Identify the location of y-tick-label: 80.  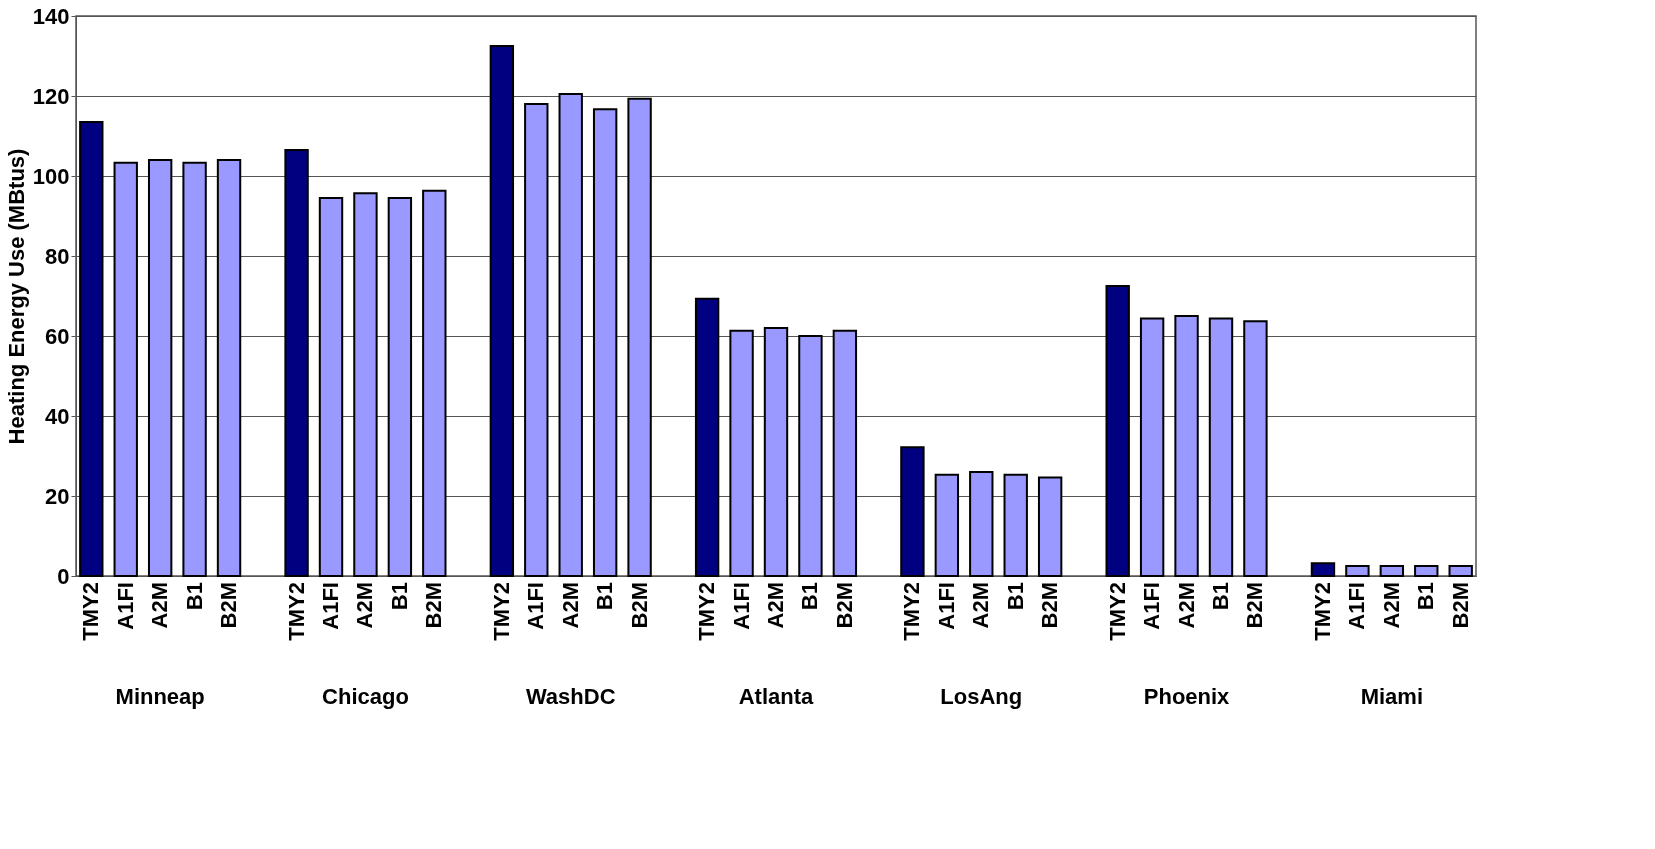
(57, 256).